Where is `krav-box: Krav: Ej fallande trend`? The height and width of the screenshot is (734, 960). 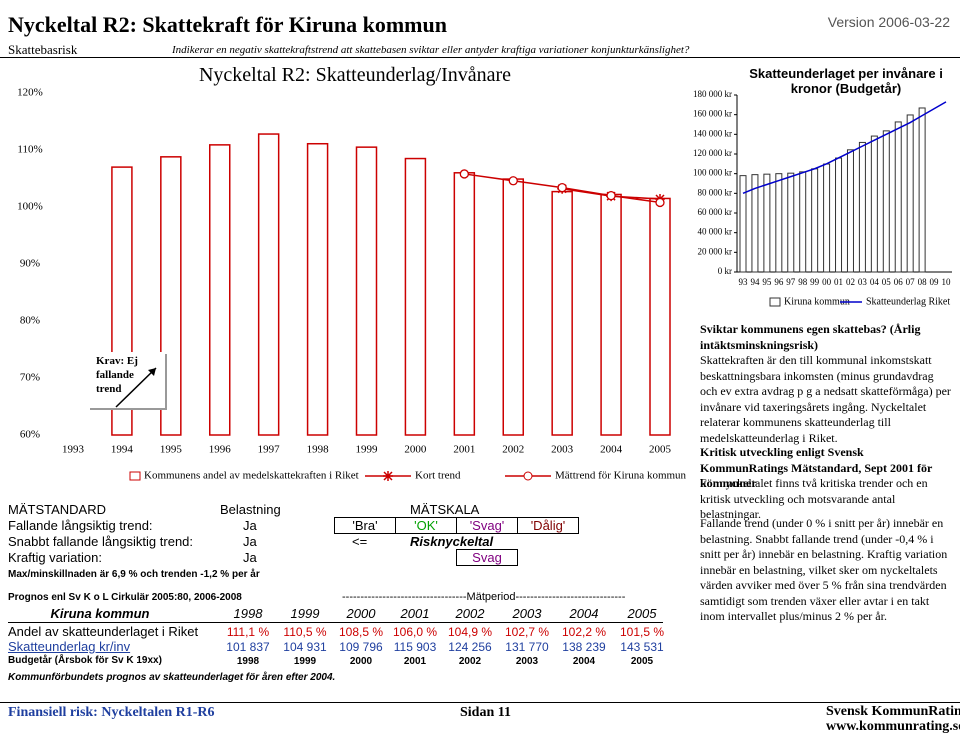
krav-box: Krav: Ej fallande trend is located at coordinates (126, 380).